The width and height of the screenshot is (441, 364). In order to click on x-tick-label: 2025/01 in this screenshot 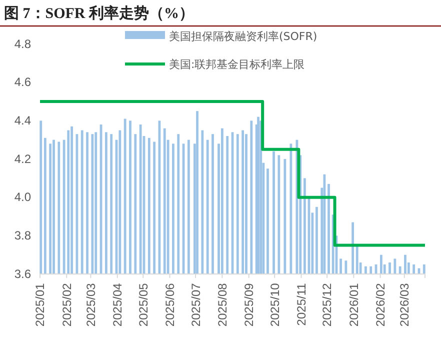, I will do `click(40, 304)`.